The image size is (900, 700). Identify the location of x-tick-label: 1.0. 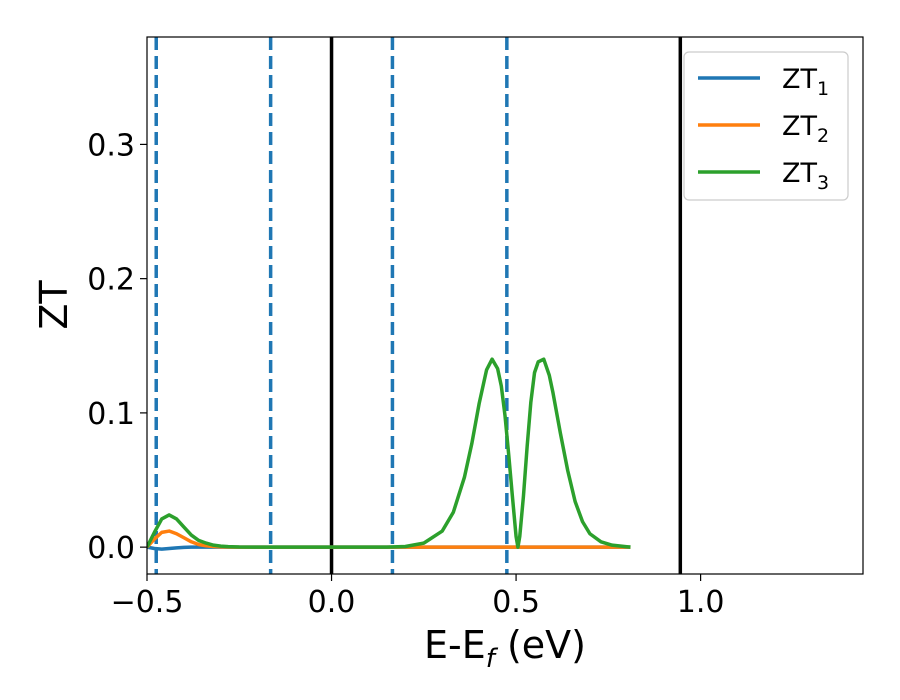
(701, 602).